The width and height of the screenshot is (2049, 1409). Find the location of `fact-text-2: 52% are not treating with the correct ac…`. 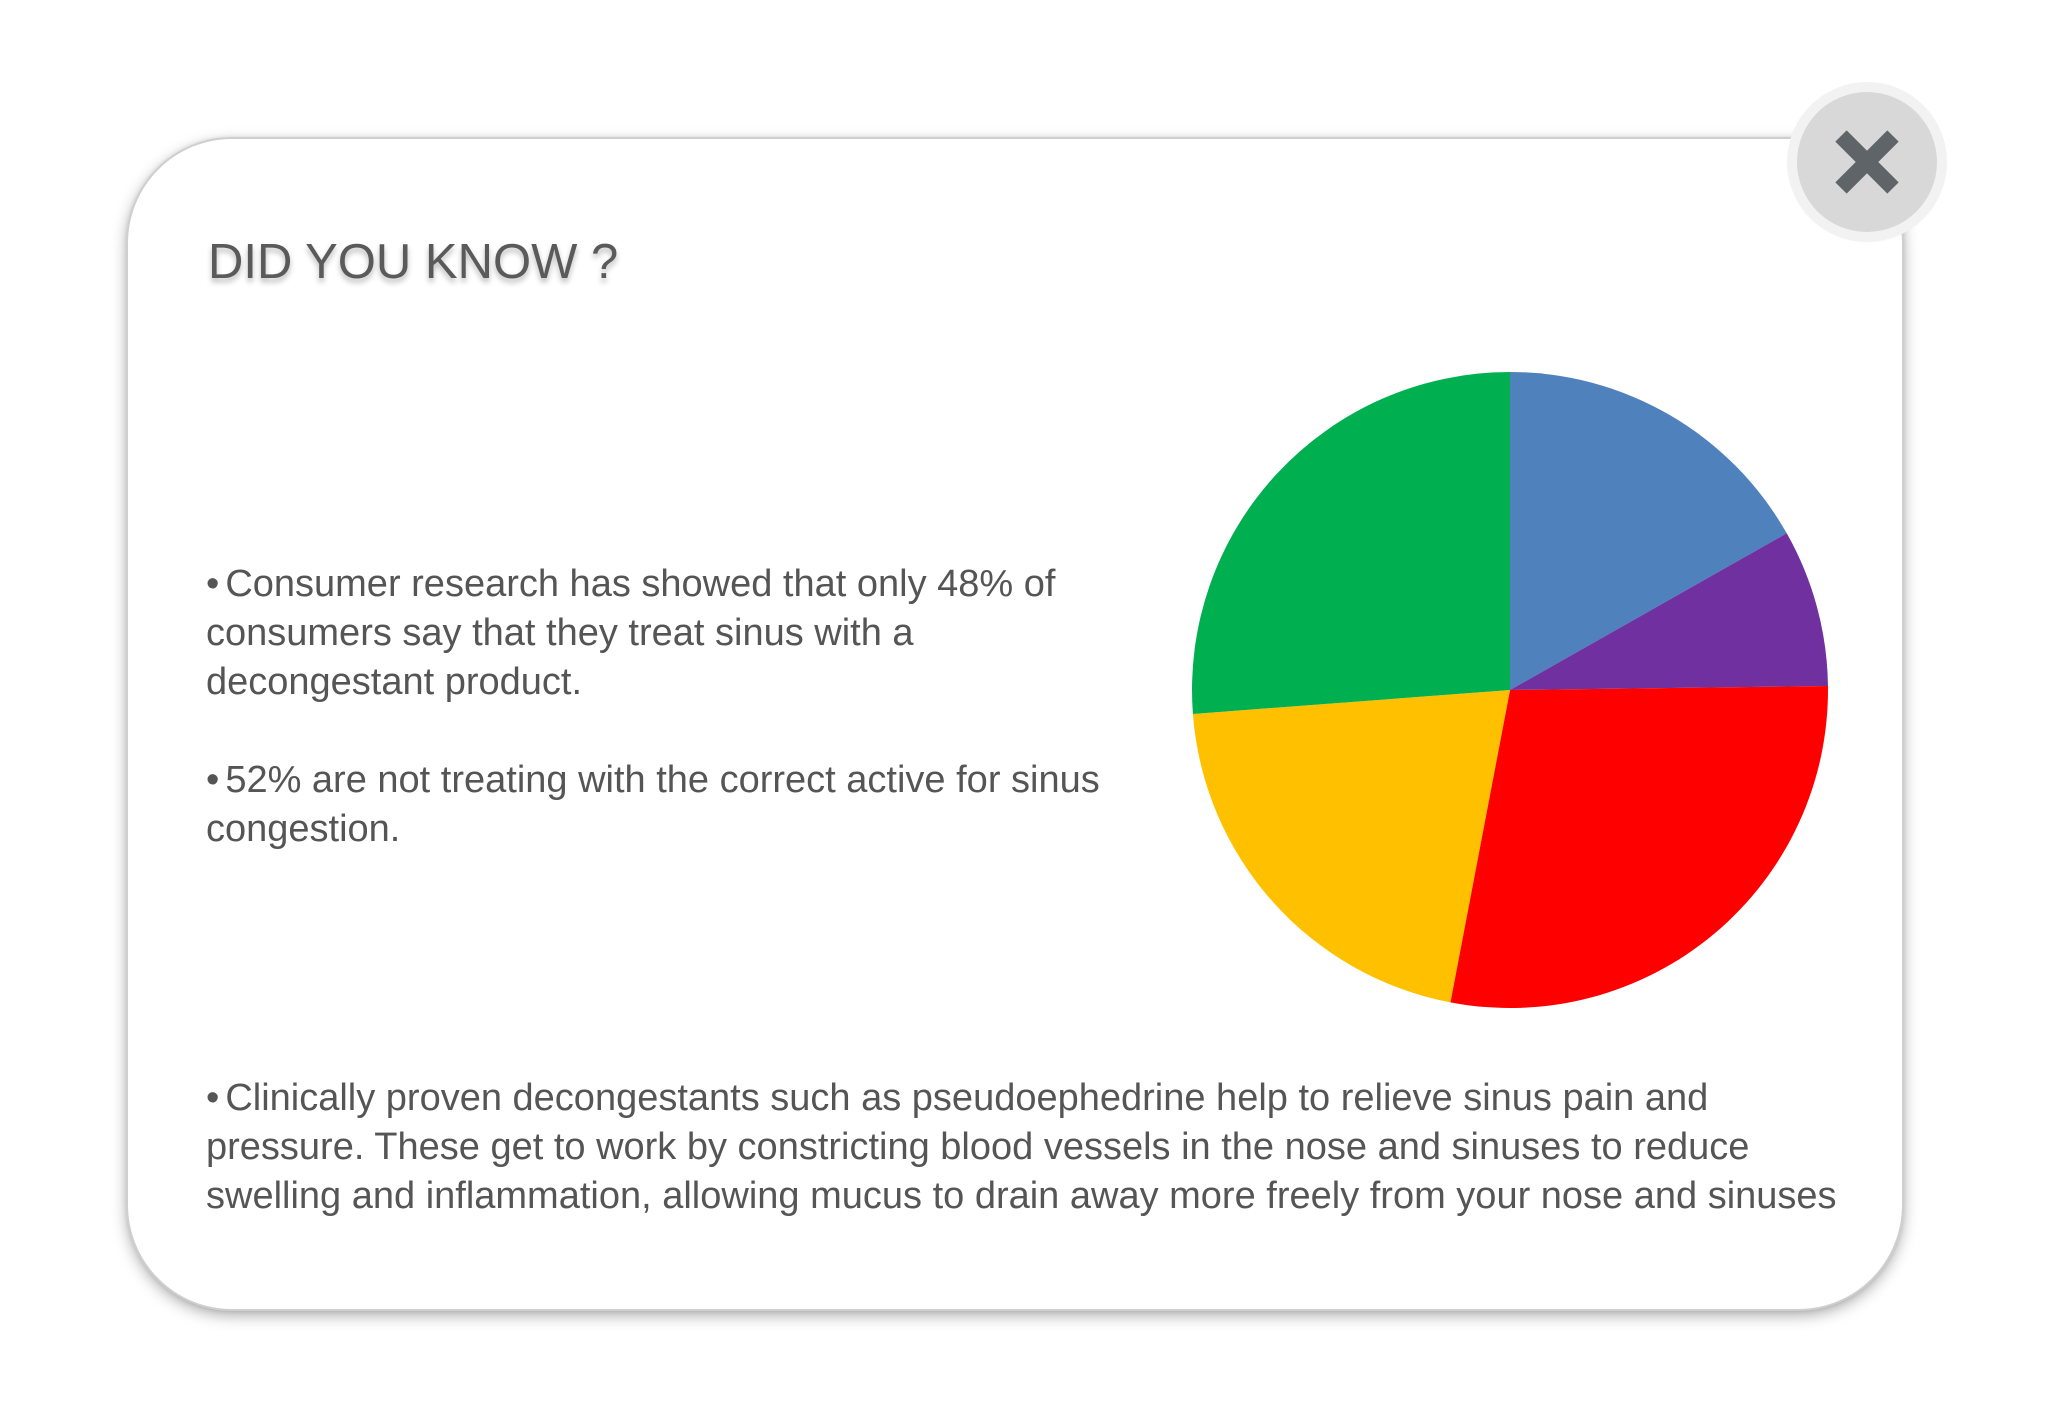

fact-text-2: 52% are not treating with the correct ac… is located at coordinates (653, 804).